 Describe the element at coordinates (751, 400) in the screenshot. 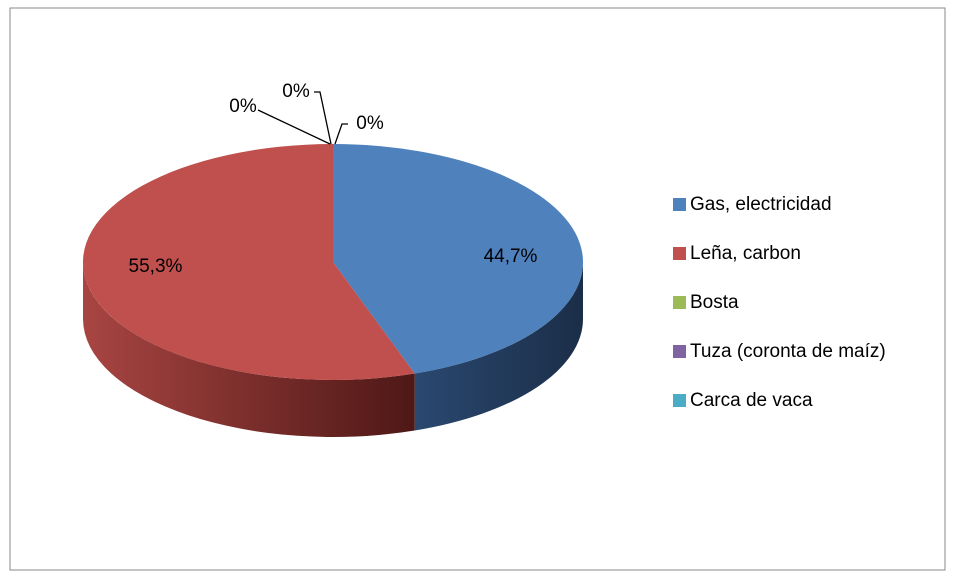

I see `legend-label: Carca de vaca` at that location.